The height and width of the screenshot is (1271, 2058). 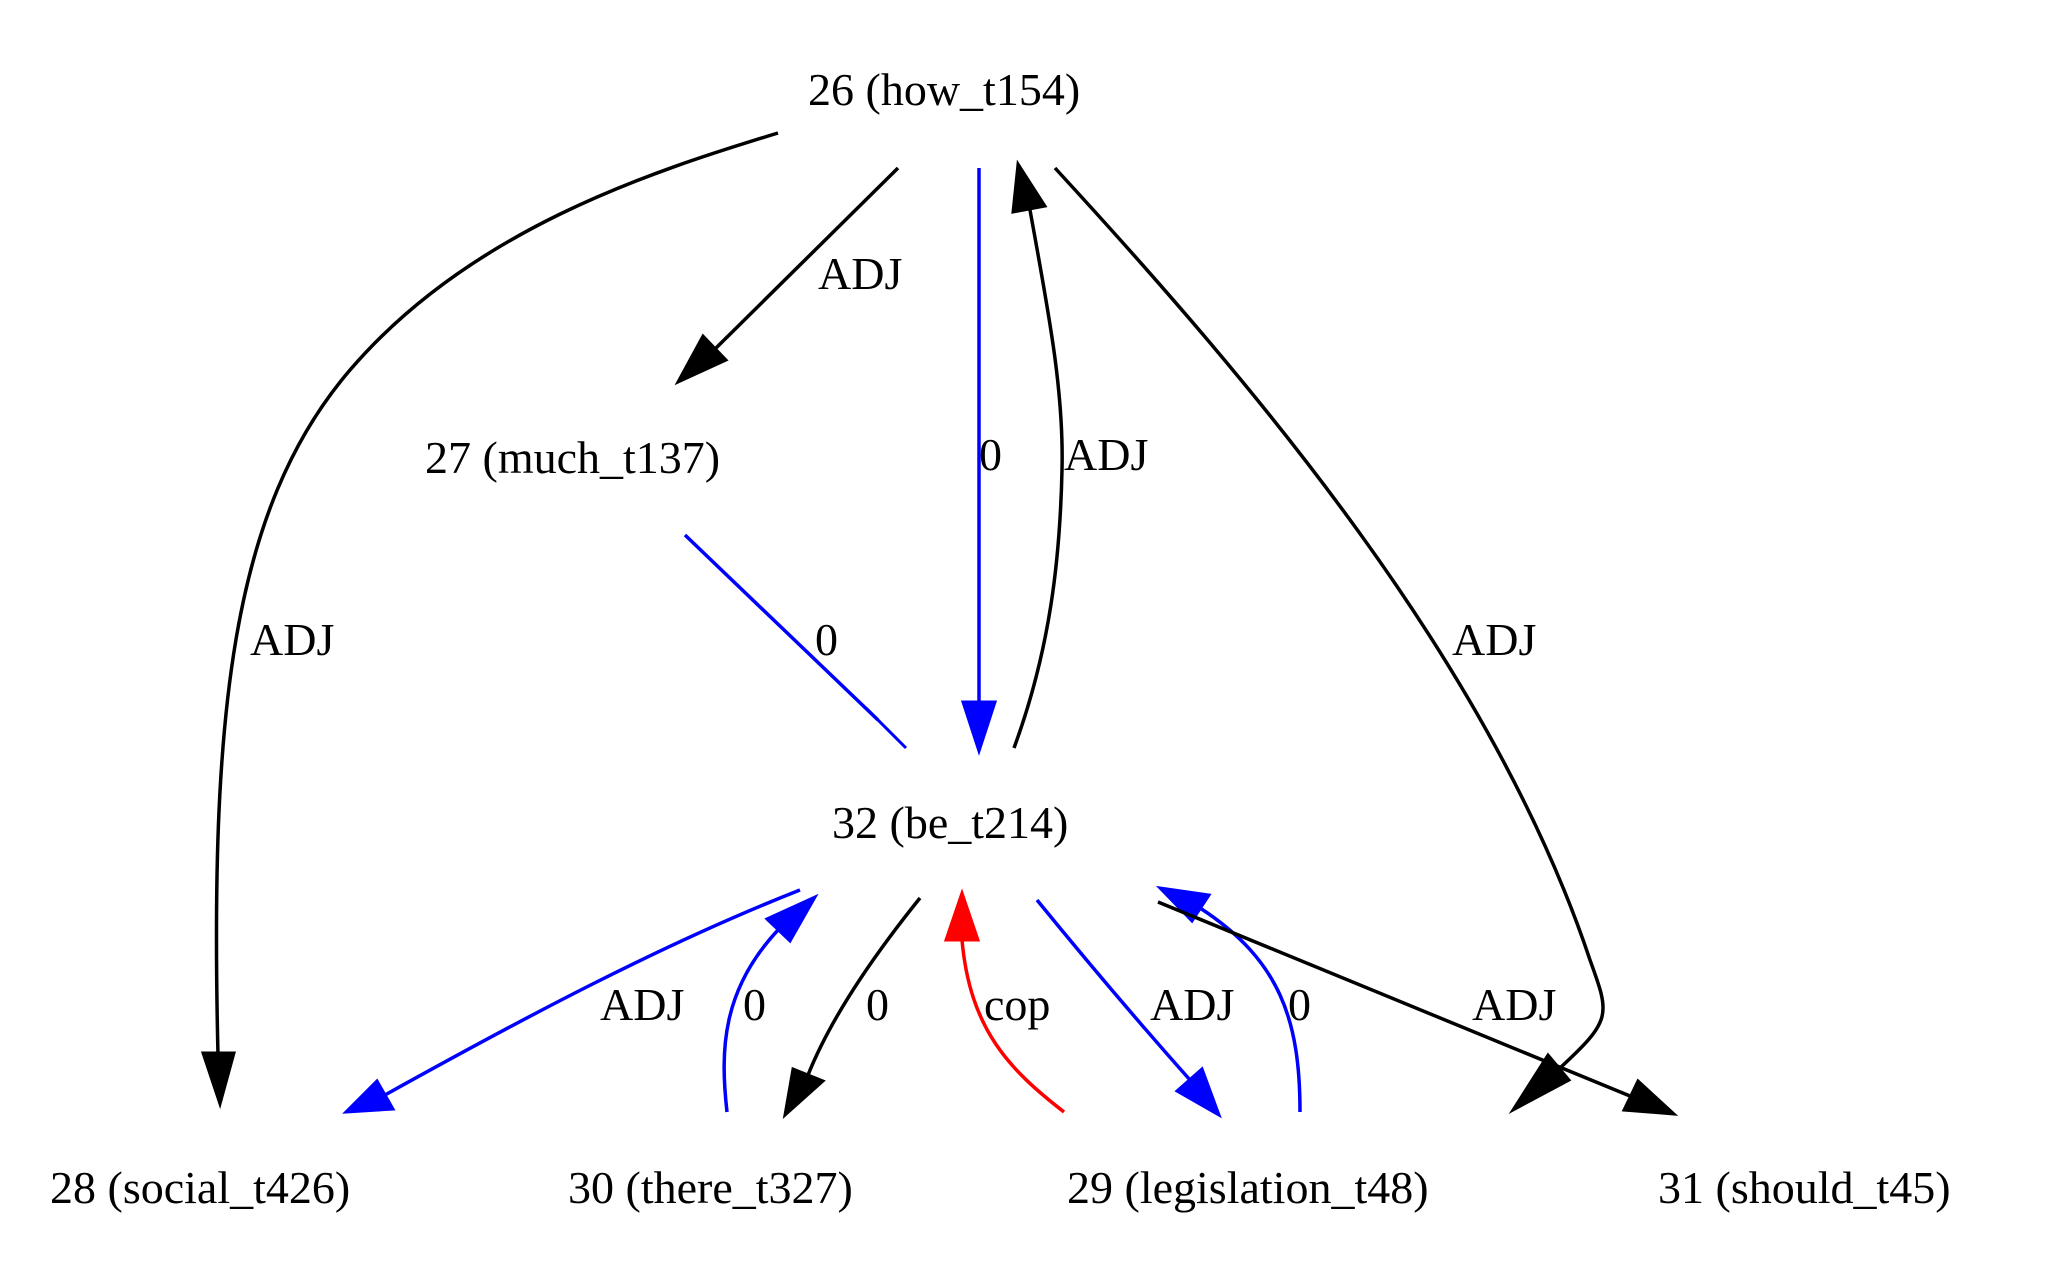 I want to click on edge-26-to-29-label: ADJ, so click(x=1494, y=639).